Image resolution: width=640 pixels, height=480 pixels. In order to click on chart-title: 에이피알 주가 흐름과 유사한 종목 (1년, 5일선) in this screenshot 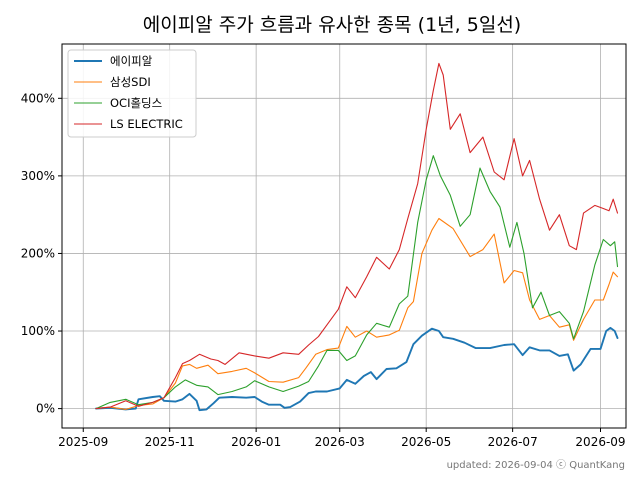, I will do `click(332, 25)`.